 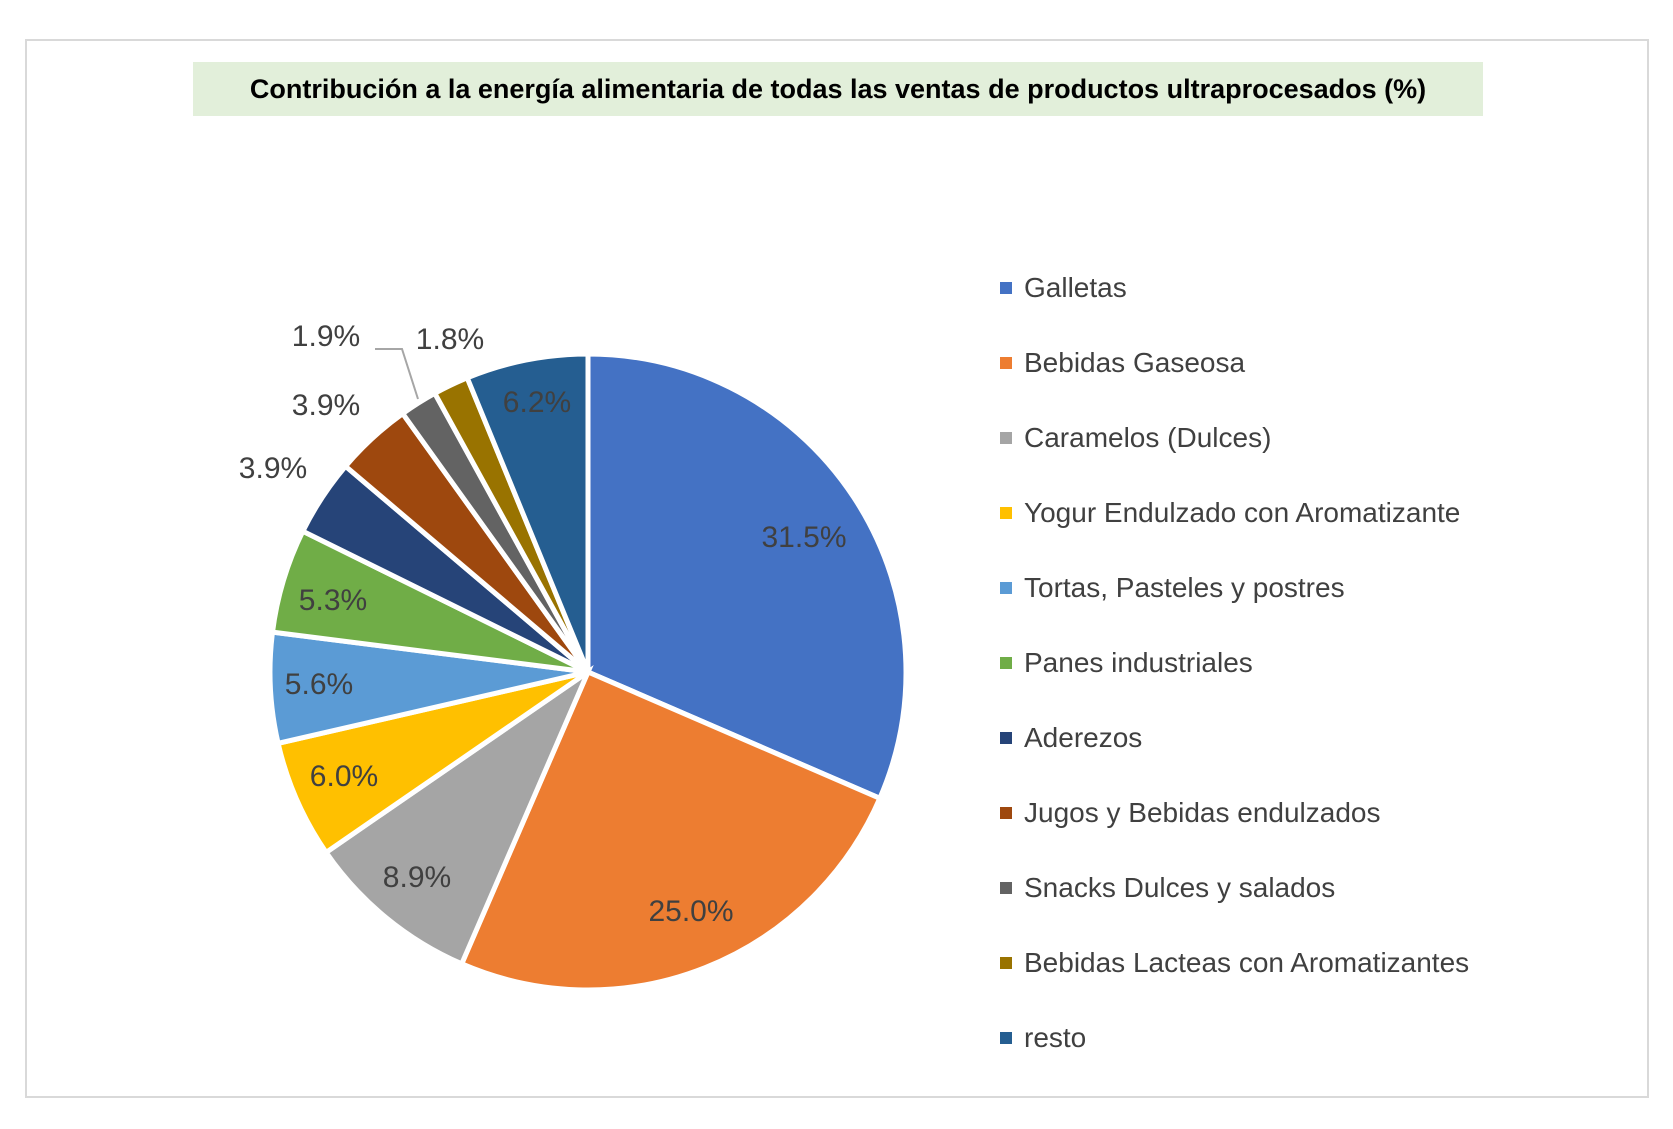 What do you see at coordinates (319, 684) in the screenshot?
I see `data-label: 5.6%` at bounding box center [319, 684].